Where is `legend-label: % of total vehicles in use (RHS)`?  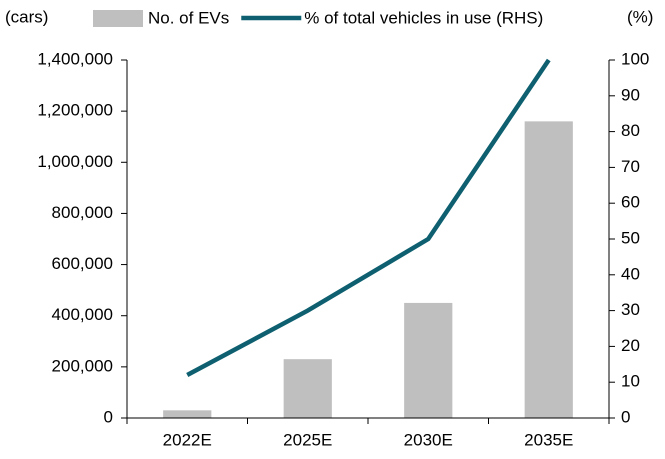 legend-label: % of total vehicles in use (RHS) is located at coordinates (423, 17).